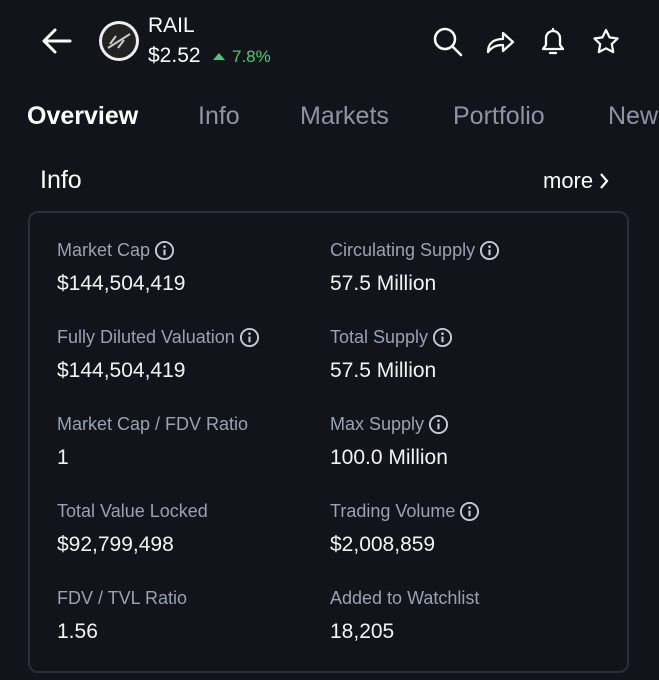 The width and height of the screenshot is (659, 680). What do you see at coordinates (146, 337) in the screenshot?
I see `stat-label-text: Fully Diluted Valuation` at bounding box center [146, 337].